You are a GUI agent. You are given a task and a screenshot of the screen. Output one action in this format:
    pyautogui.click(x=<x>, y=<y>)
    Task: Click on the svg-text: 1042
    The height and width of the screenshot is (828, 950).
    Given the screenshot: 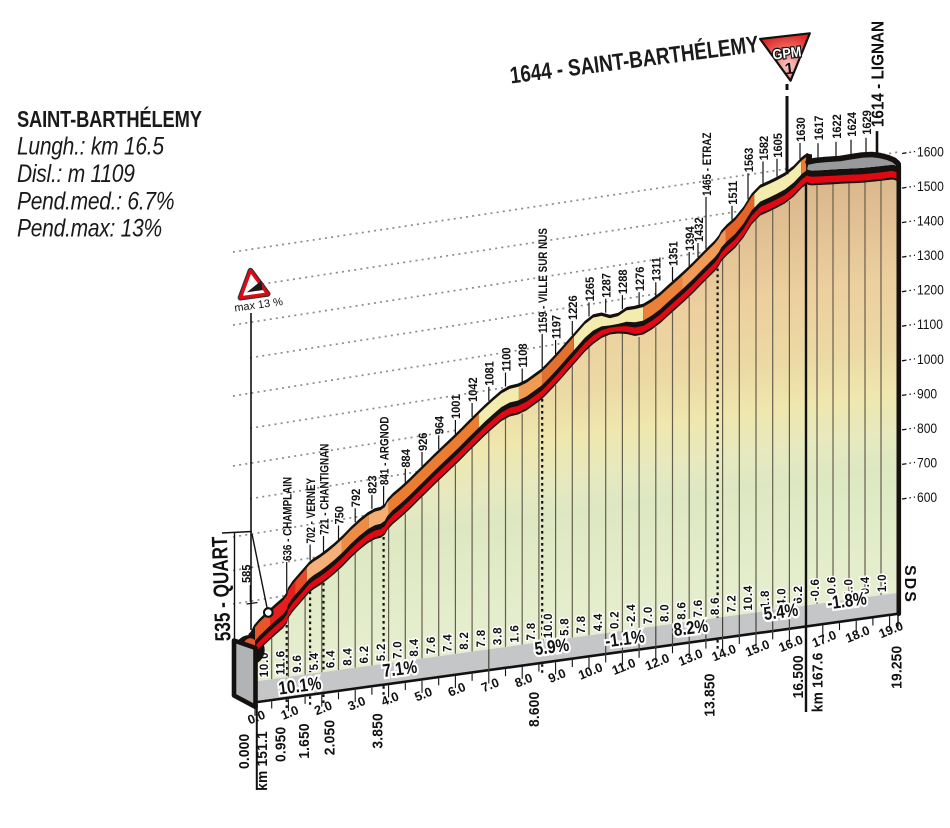 What is the action you would take?
    pyautogui.click(x=473, y=389)
    